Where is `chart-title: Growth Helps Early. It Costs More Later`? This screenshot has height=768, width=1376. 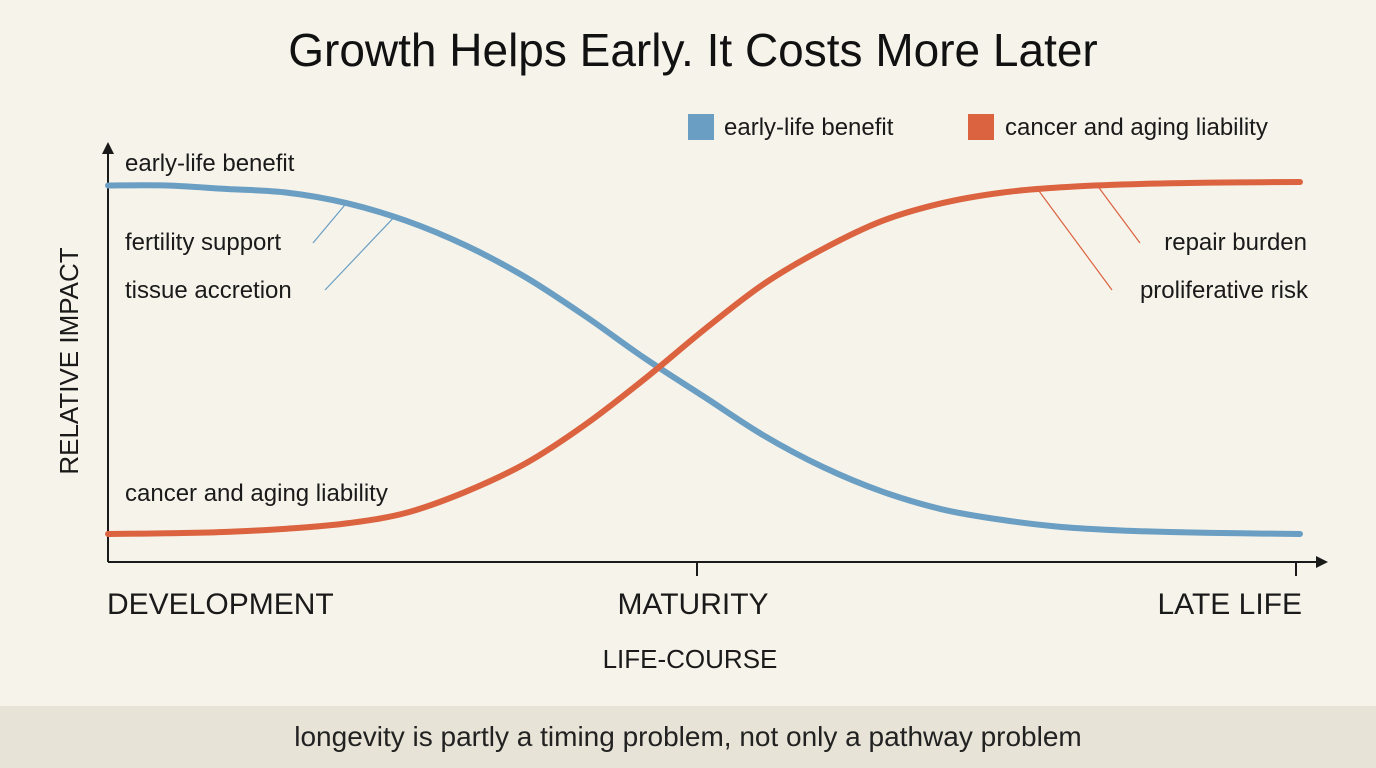
chart-title: Growth Helps Early. It Costs More Later is located at coordinates (693, 50).